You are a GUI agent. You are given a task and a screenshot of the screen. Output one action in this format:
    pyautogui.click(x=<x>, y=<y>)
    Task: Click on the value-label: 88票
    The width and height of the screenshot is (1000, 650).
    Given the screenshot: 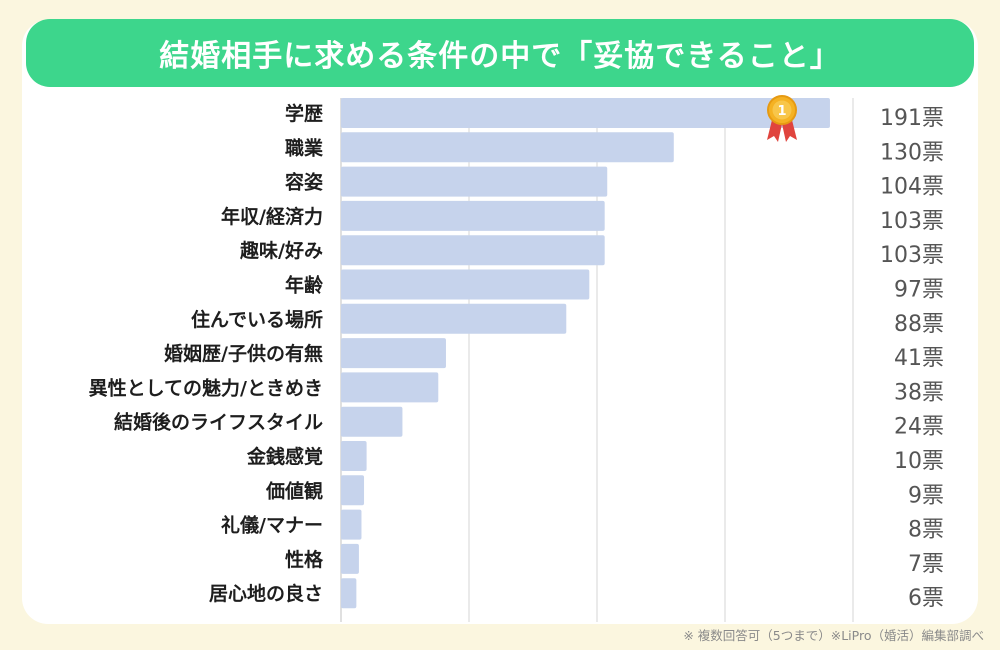 What is the action you would take?
    pyautogui.click(x=919, y=324)
    